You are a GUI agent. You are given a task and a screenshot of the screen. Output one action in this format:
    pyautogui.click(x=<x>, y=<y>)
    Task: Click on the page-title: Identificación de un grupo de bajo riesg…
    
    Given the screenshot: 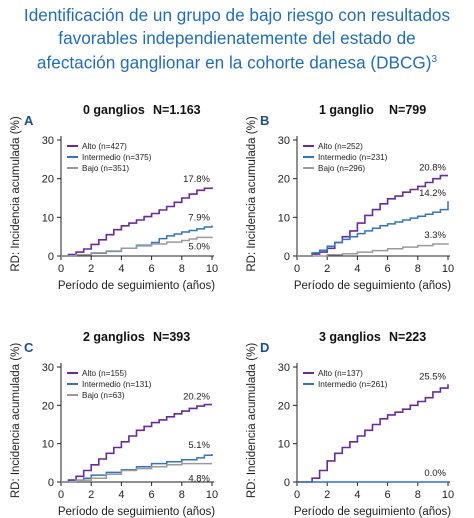 What is the action you would take?
    pyautogui.click(x=237, y=39)
    